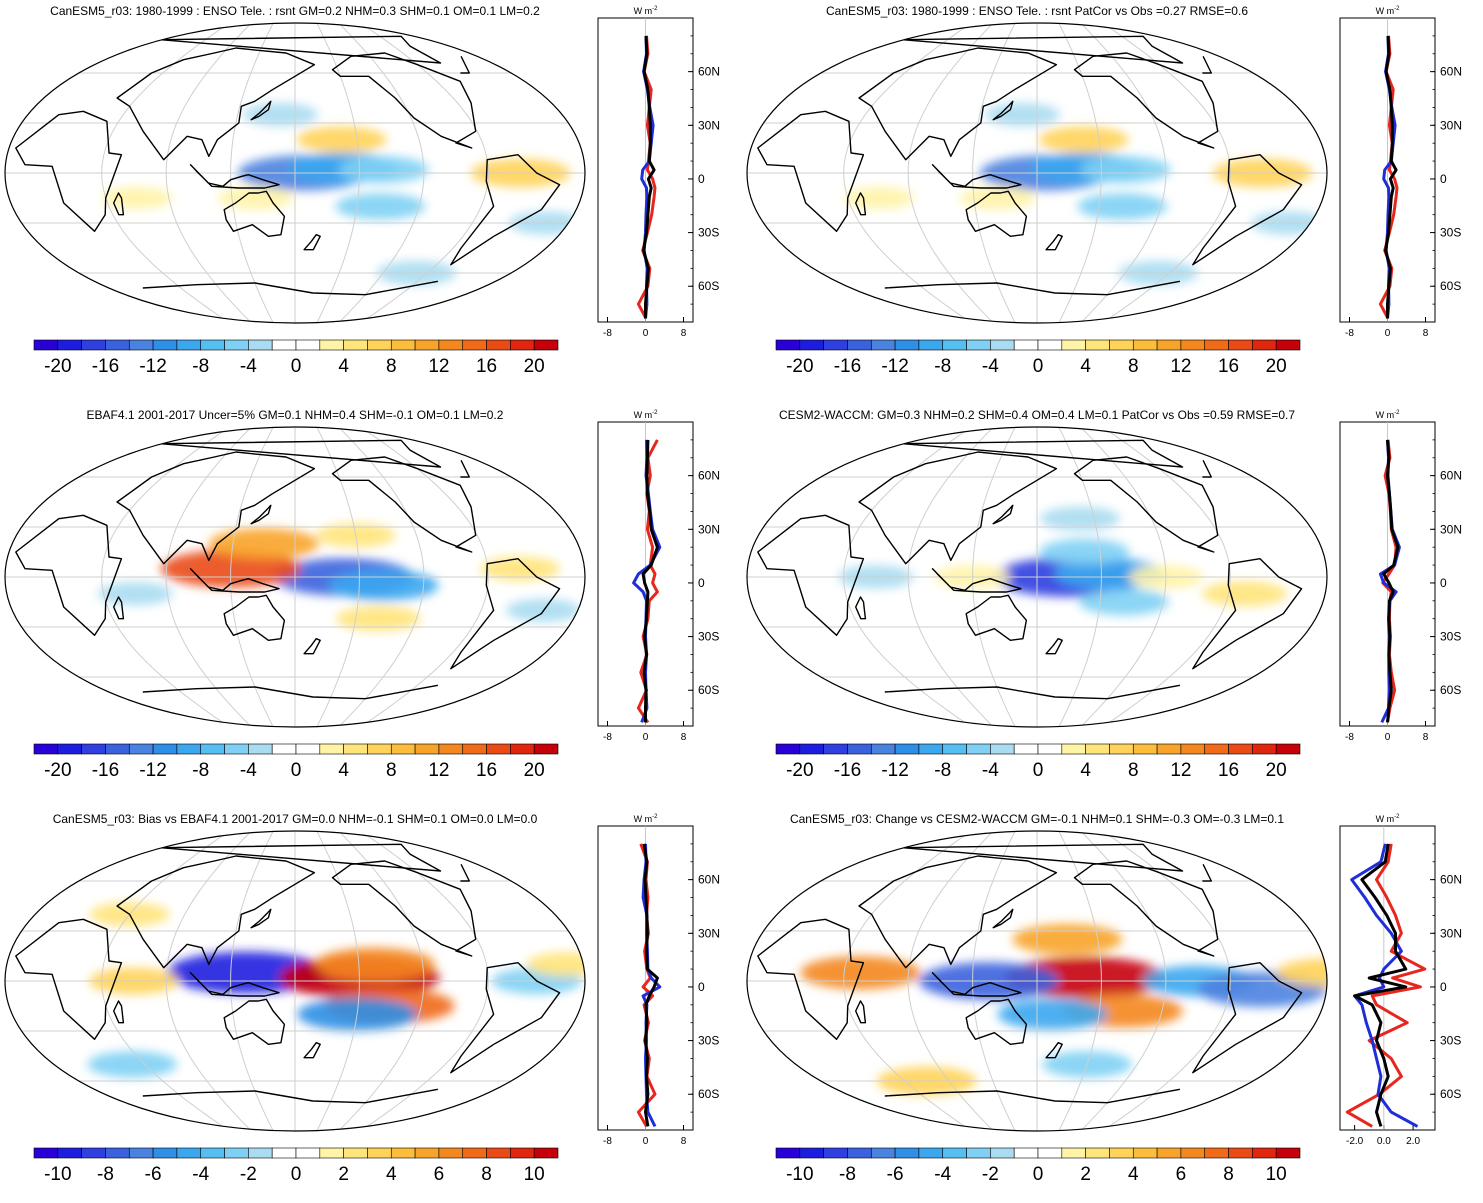 The width and height of the screenshot is (1483, 1203). I want to click on colorbar-tick-label: -8, so click(847, 1174).